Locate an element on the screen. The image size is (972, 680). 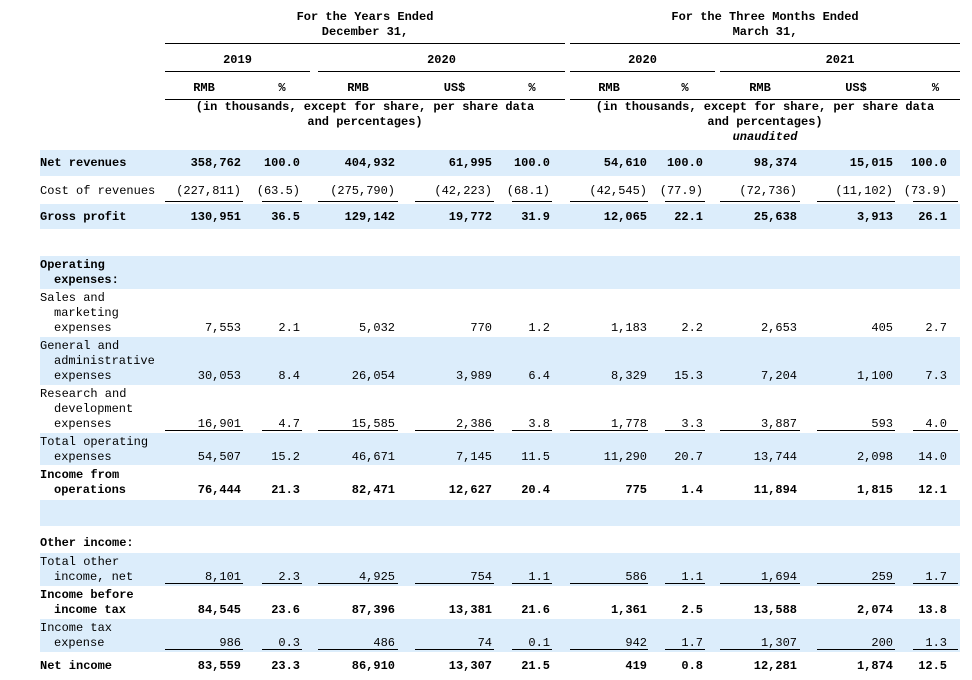
row-label: income, net is located at coordinates (94, 577).